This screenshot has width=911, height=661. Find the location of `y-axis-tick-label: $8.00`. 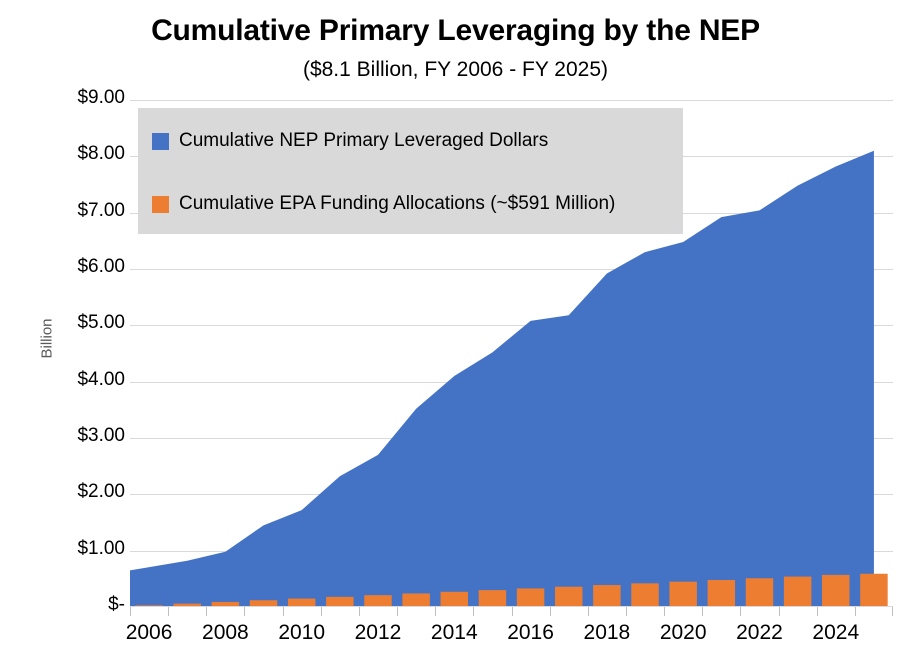

y-axis-tick-label: $8.00 is located at coordinates (101, 154).